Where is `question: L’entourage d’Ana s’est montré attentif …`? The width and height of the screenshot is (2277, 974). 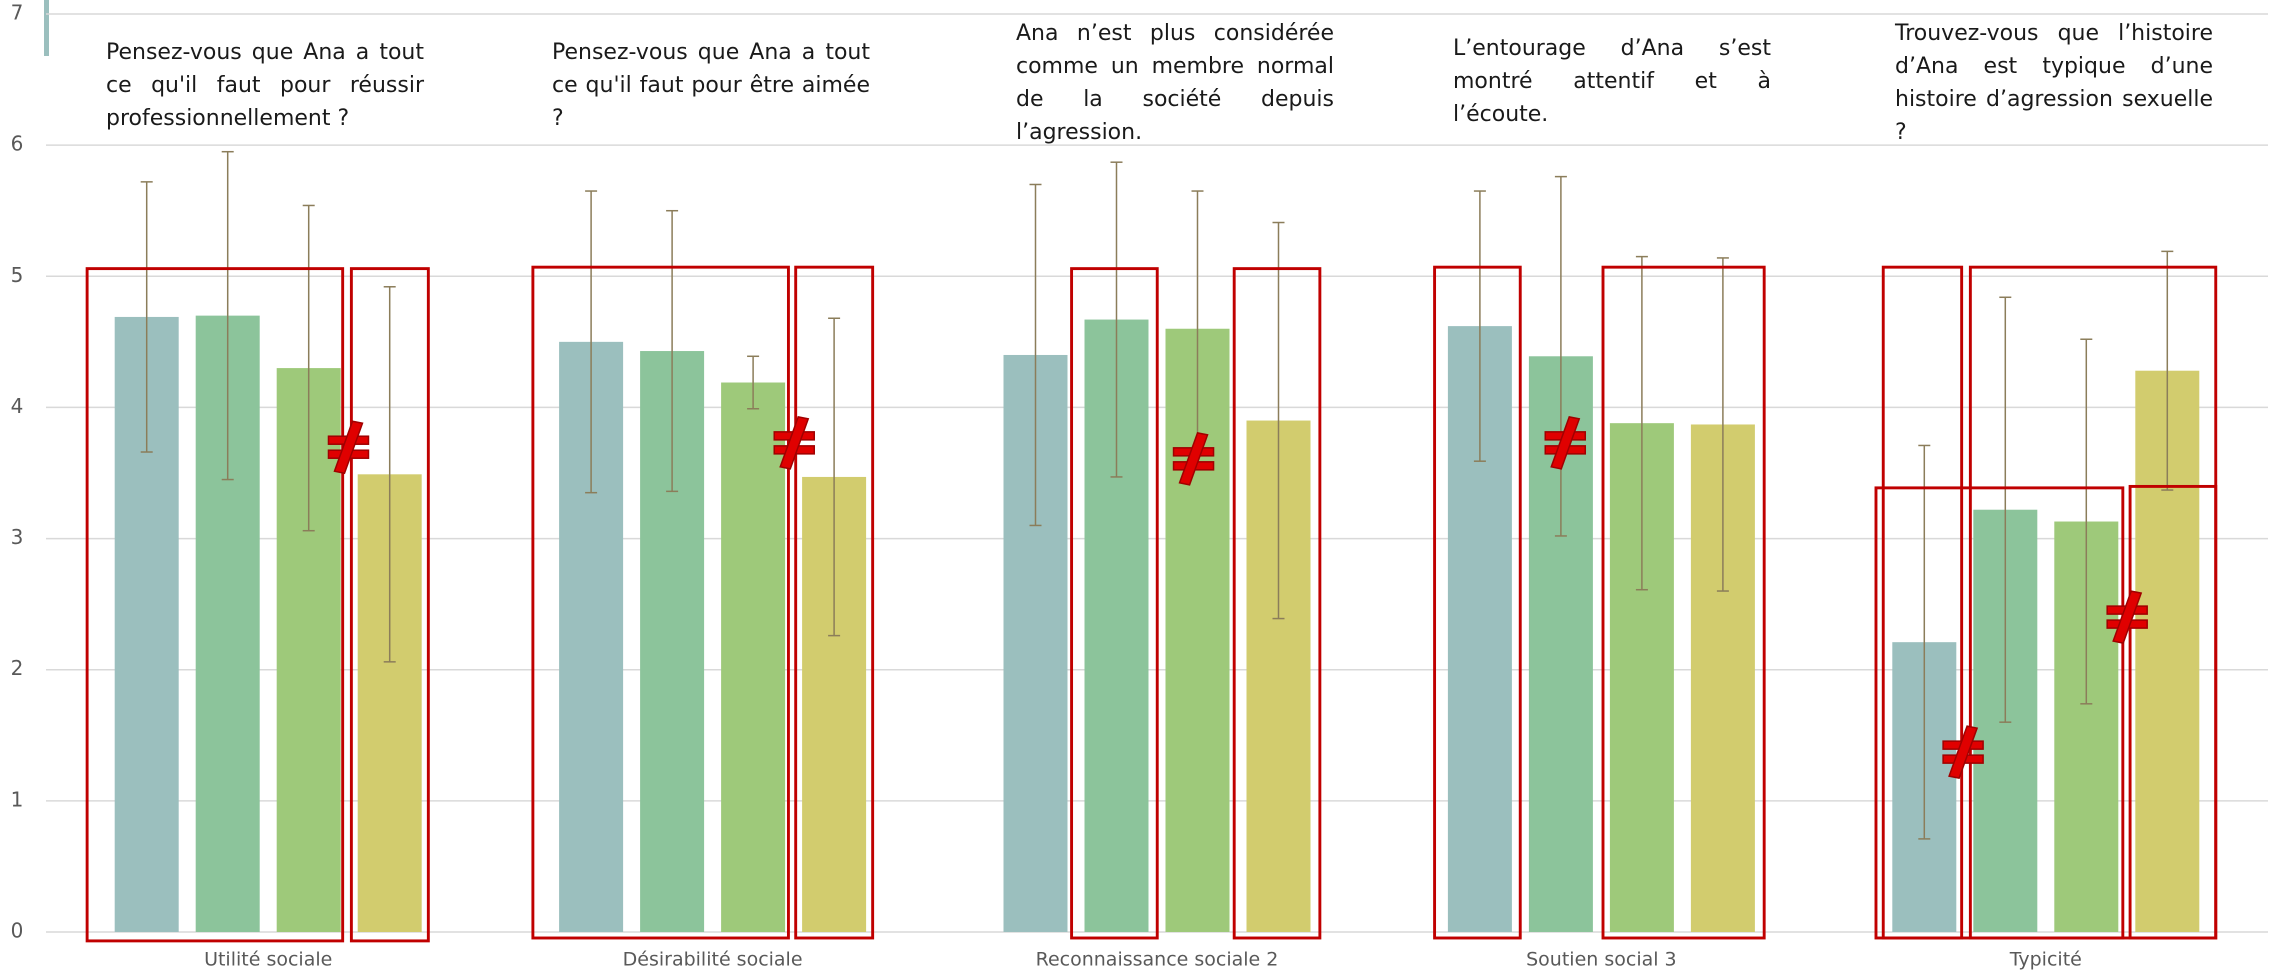
question: L’entourage d’Ana s’est montré attentif … is located at coordinates (1612, 81).